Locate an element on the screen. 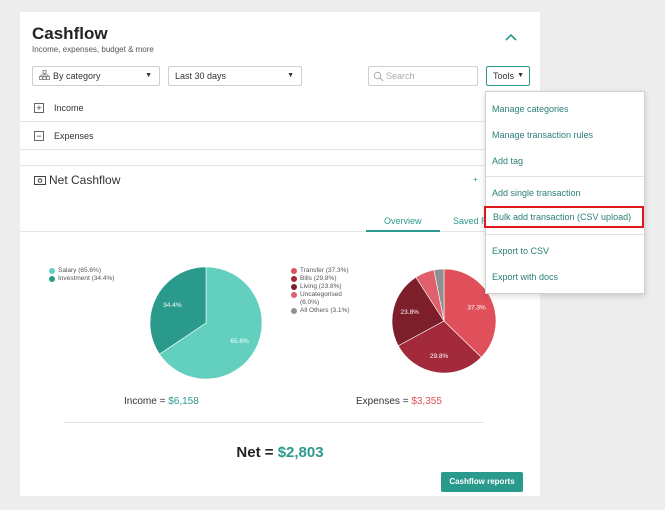 This screenshot has width=665, height=510. income-row: + Income is located at coordinates (280, 108).